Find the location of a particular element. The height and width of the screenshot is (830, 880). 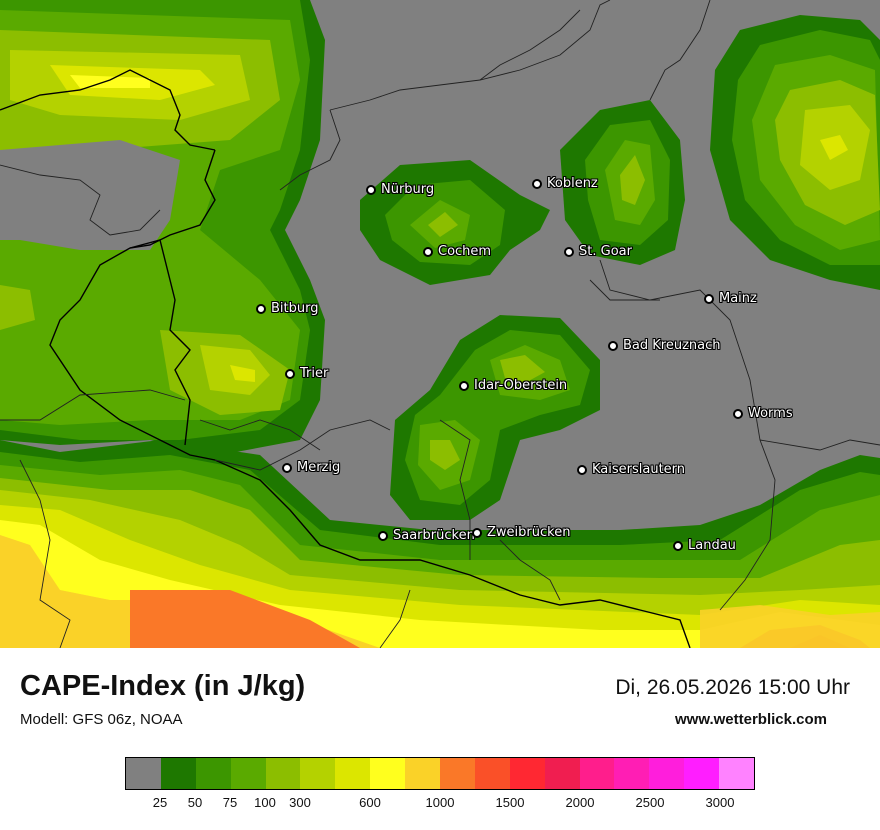

legend-tick-label: 1500 is located at coordinates (510, 802).